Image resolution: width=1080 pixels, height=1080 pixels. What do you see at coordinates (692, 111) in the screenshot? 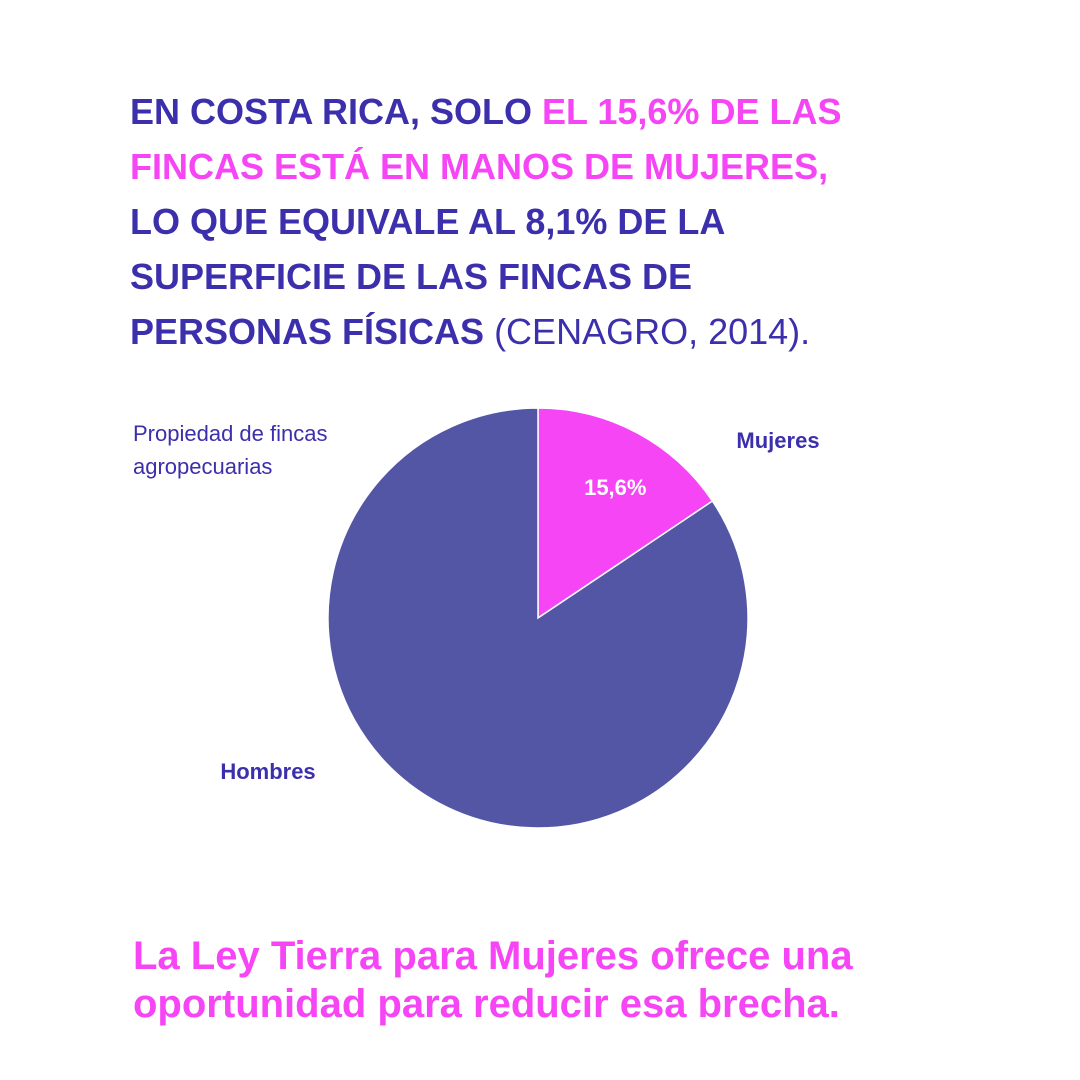
I see `headline-segment: EL 15,6% DE LAS` at bounding box center [692, 111].